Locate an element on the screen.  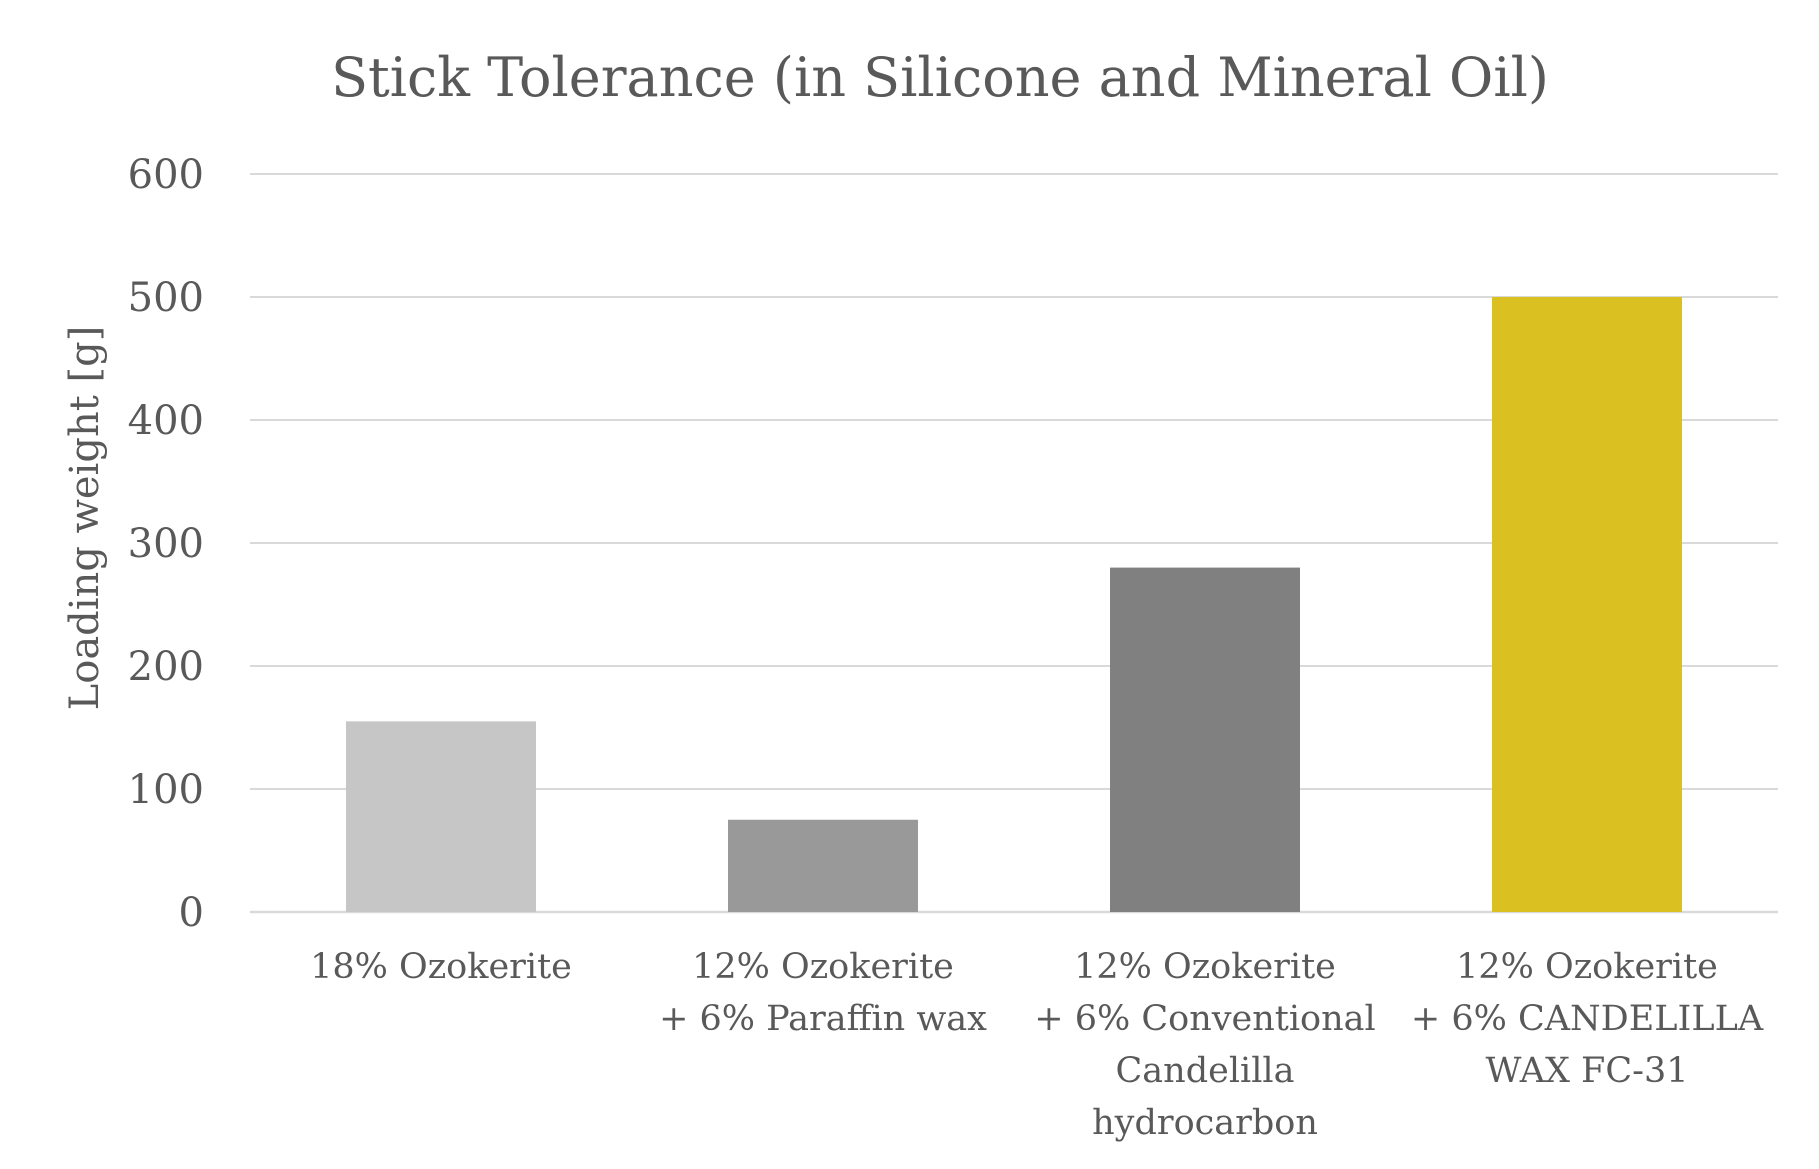
category-label-1: 18% Ozokerite is located at coordinates (441, 967).